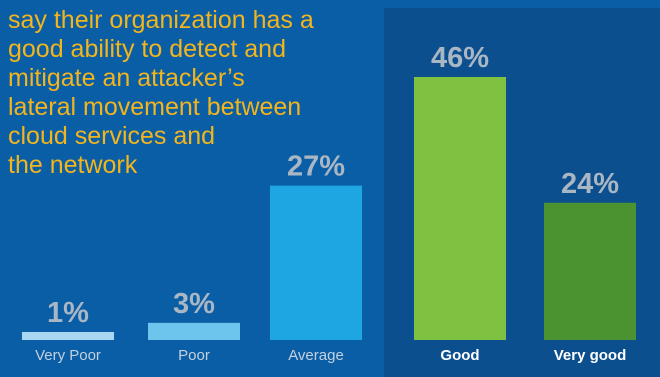 Image resolution: width=660 pixels, height=377 pixels. I want to click on bar-poor, so click(194, 331).